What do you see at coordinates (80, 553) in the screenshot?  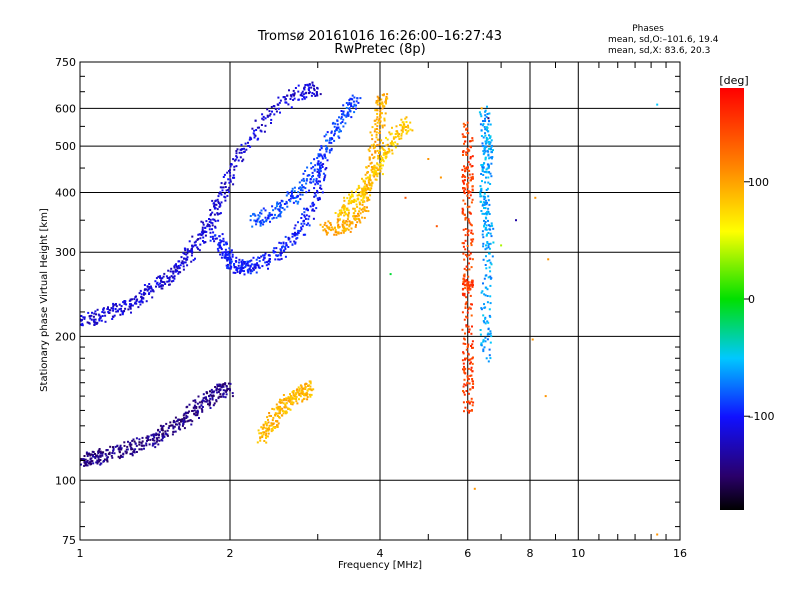 I see `x-tick-label: 1` at bounding box center [80, 553].